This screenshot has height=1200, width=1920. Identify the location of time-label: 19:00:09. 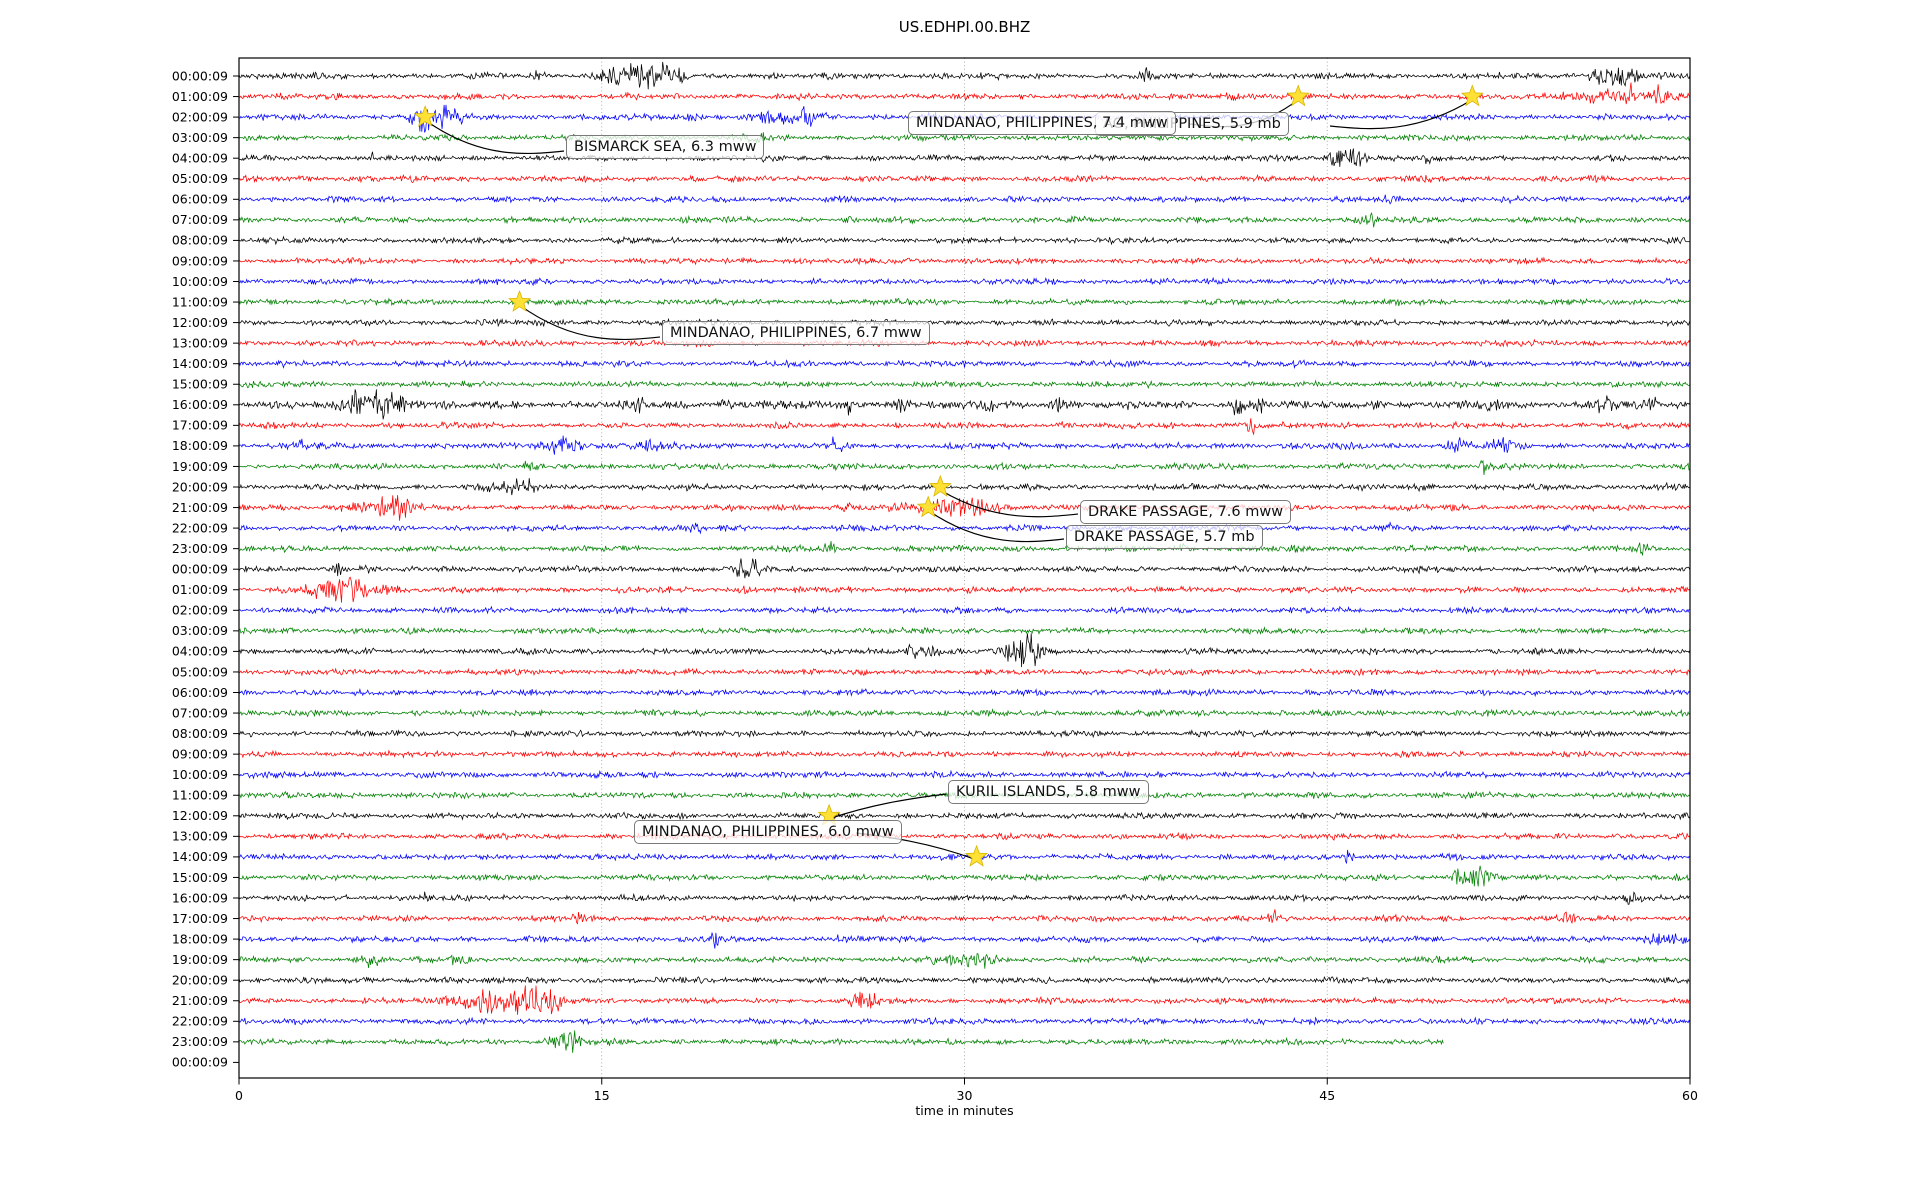
(200, 466).